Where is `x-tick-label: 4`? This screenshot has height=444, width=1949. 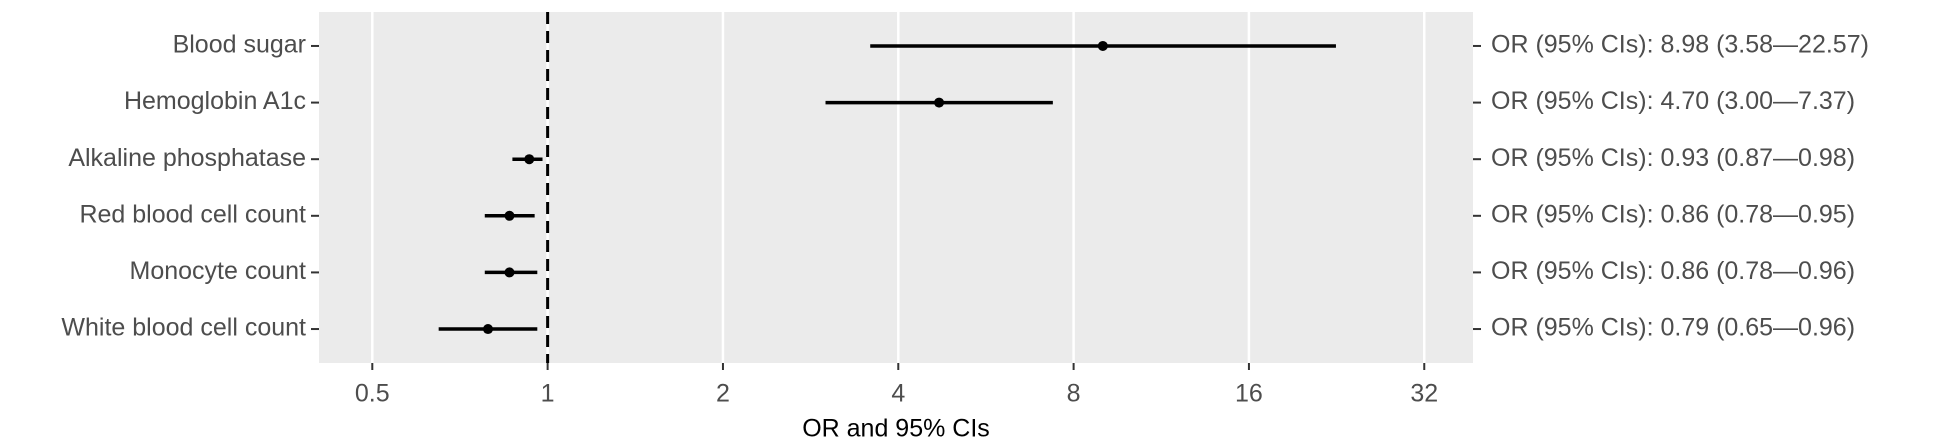 x-tick-label: 4 is located at coordinates (898, 394).